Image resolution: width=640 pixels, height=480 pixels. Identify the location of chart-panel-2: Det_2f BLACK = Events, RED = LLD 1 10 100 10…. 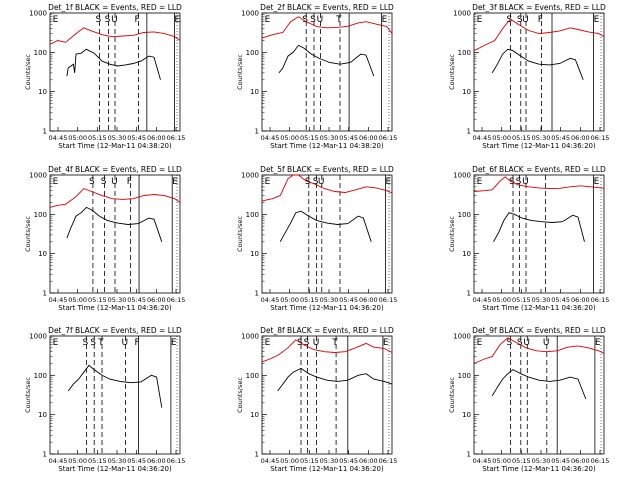
(316, 76).